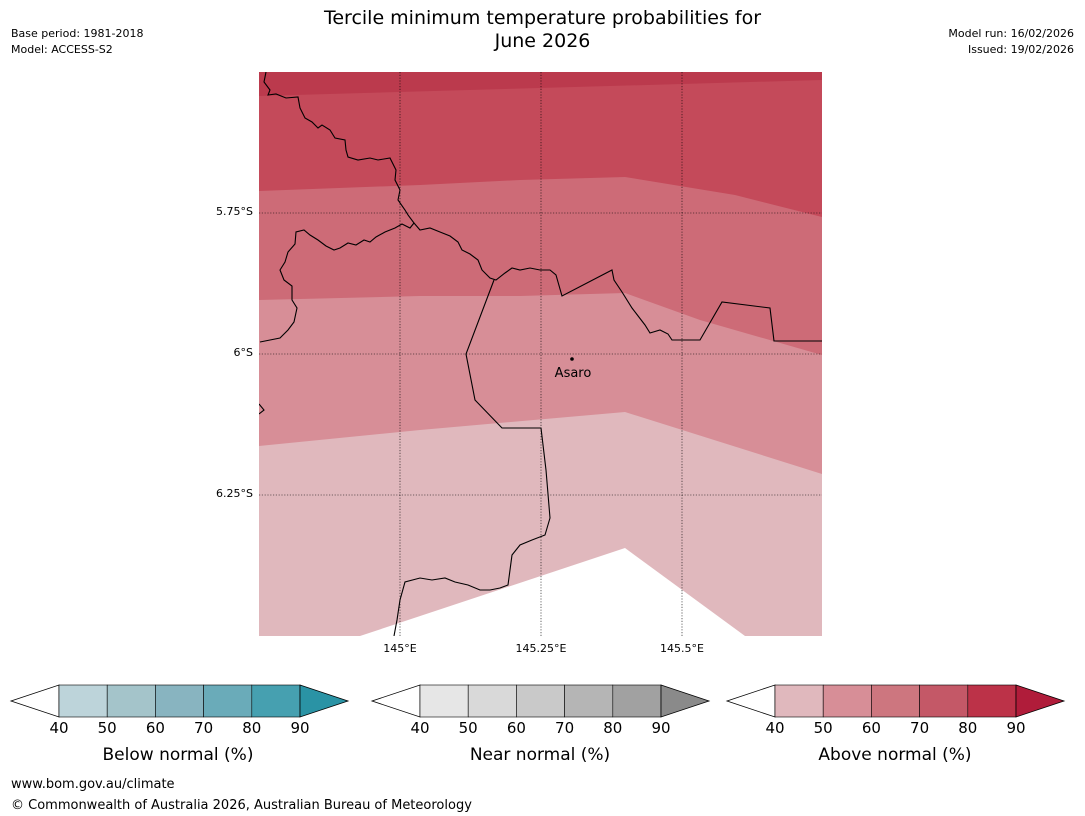  I want to click on colorbars, so click(537, 701).